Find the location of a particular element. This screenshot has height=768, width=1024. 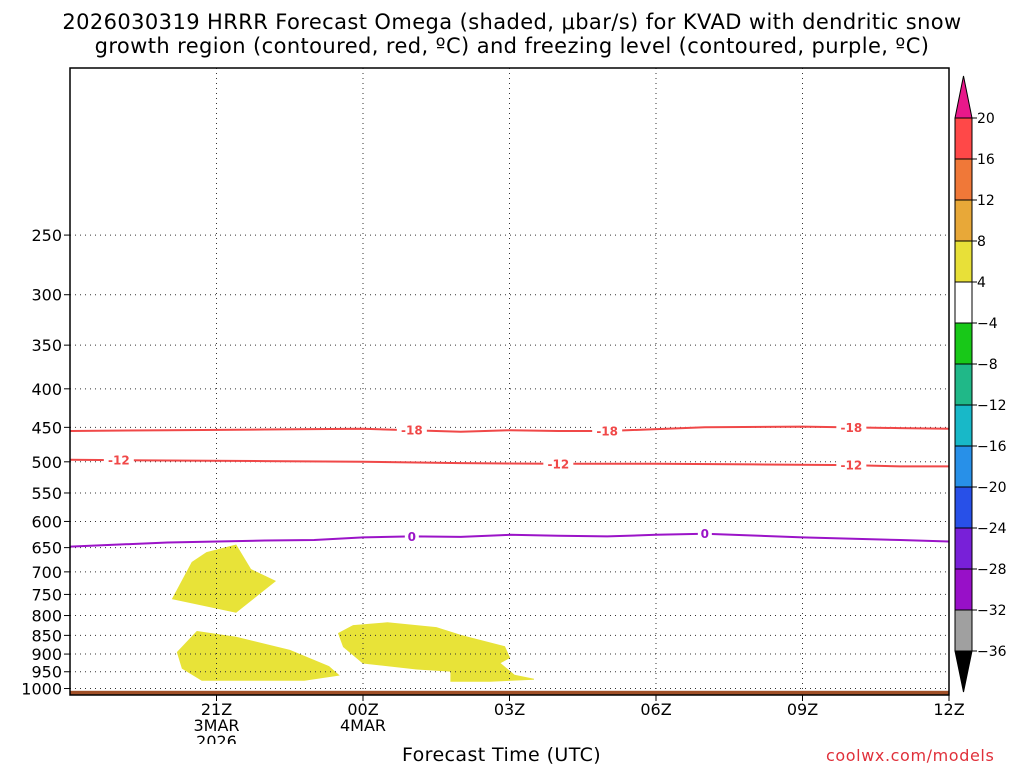

colorbar-tick-label: 4 is located at coordinates (981, 283).